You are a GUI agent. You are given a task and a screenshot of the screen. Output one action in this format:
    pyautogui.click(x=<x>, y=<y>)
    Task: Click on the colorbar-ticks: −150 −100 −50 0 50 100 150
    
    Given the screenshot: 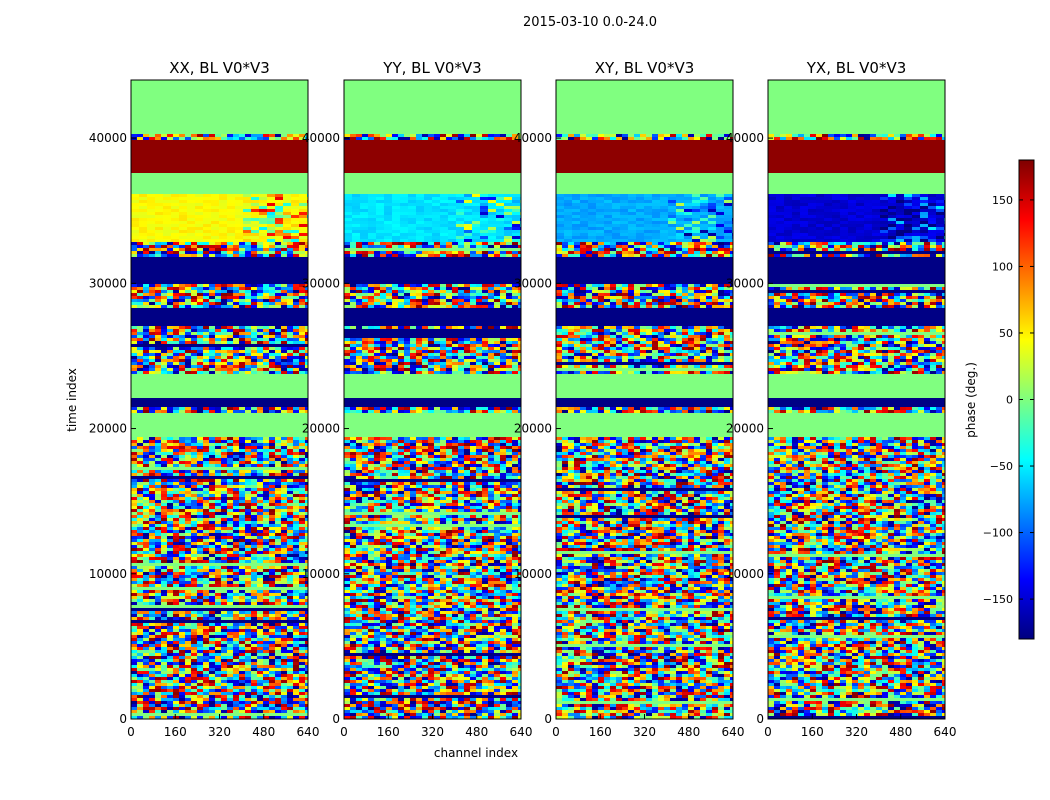 What is the action you would take?
    pyautogui.click(x=1008, y=400)
    